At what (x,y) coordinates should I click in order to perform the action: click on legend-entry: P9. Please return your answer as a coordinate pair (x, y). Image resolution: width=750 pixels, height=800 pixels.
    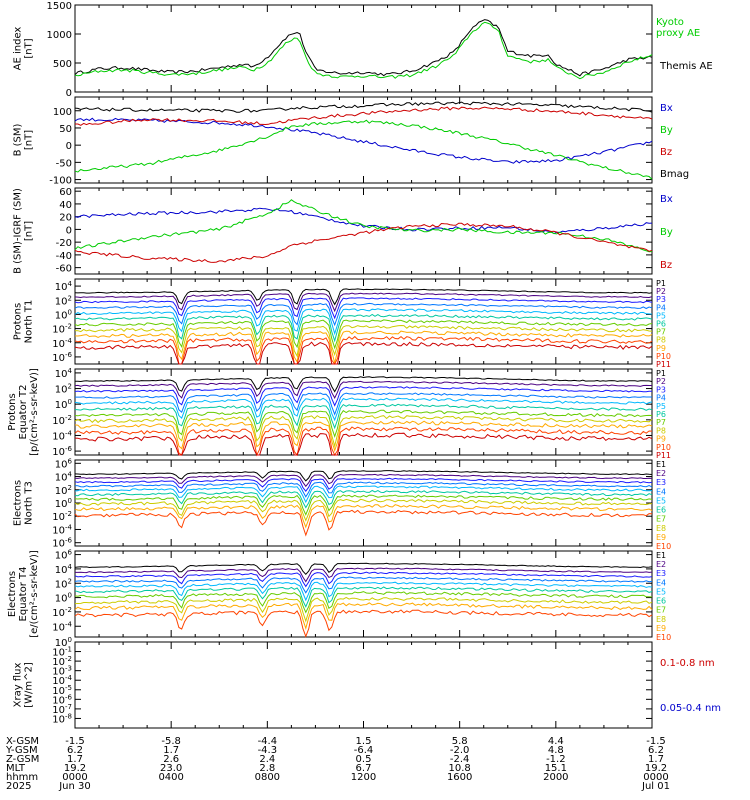
    Looking at the image, I should click on (661, 439).